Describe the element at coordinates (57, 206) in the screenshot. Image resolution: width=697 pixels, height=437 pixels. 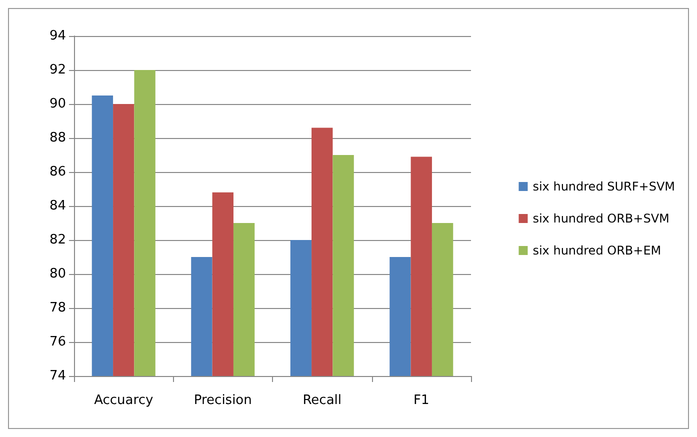
I see `y-tick-label: 84` at that location.